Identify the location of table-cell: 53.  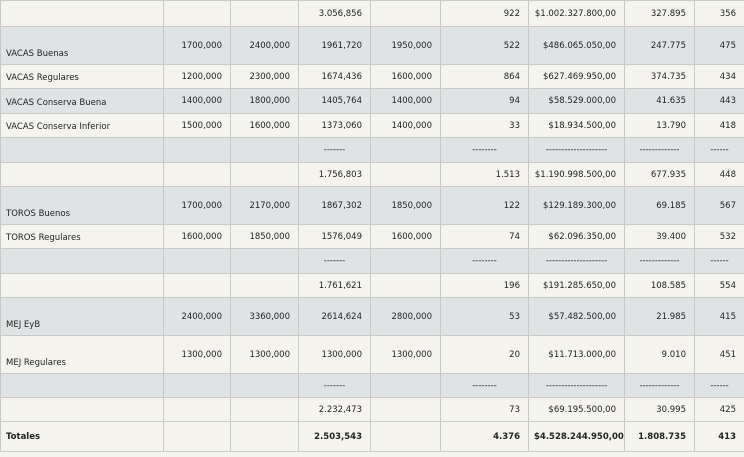
(484, 316).